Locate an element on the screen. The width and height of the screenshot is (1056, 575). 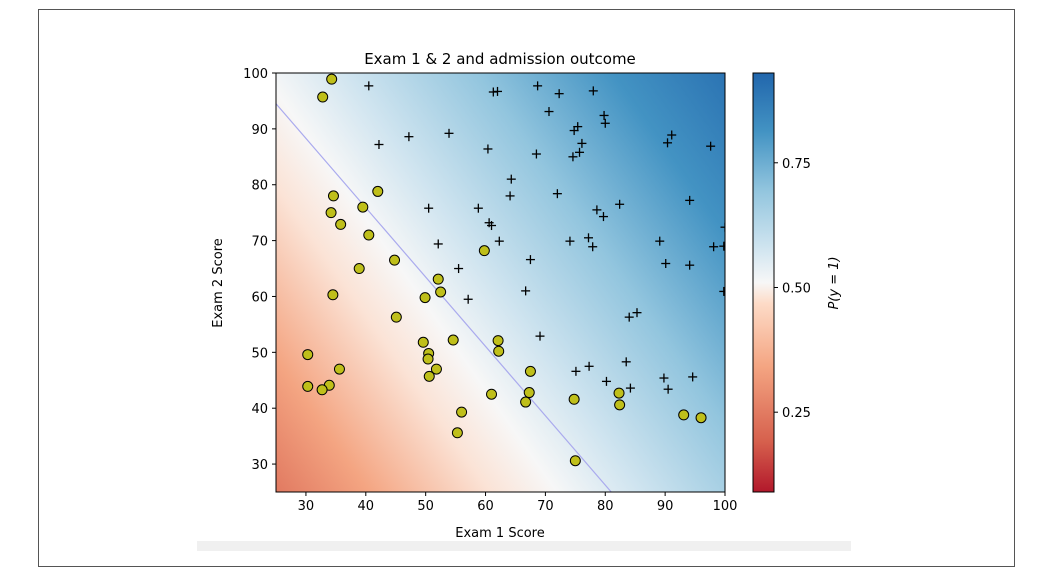
chart-title: Exam 1 & 2 and admission outcome is located at coordinates (500, 59).